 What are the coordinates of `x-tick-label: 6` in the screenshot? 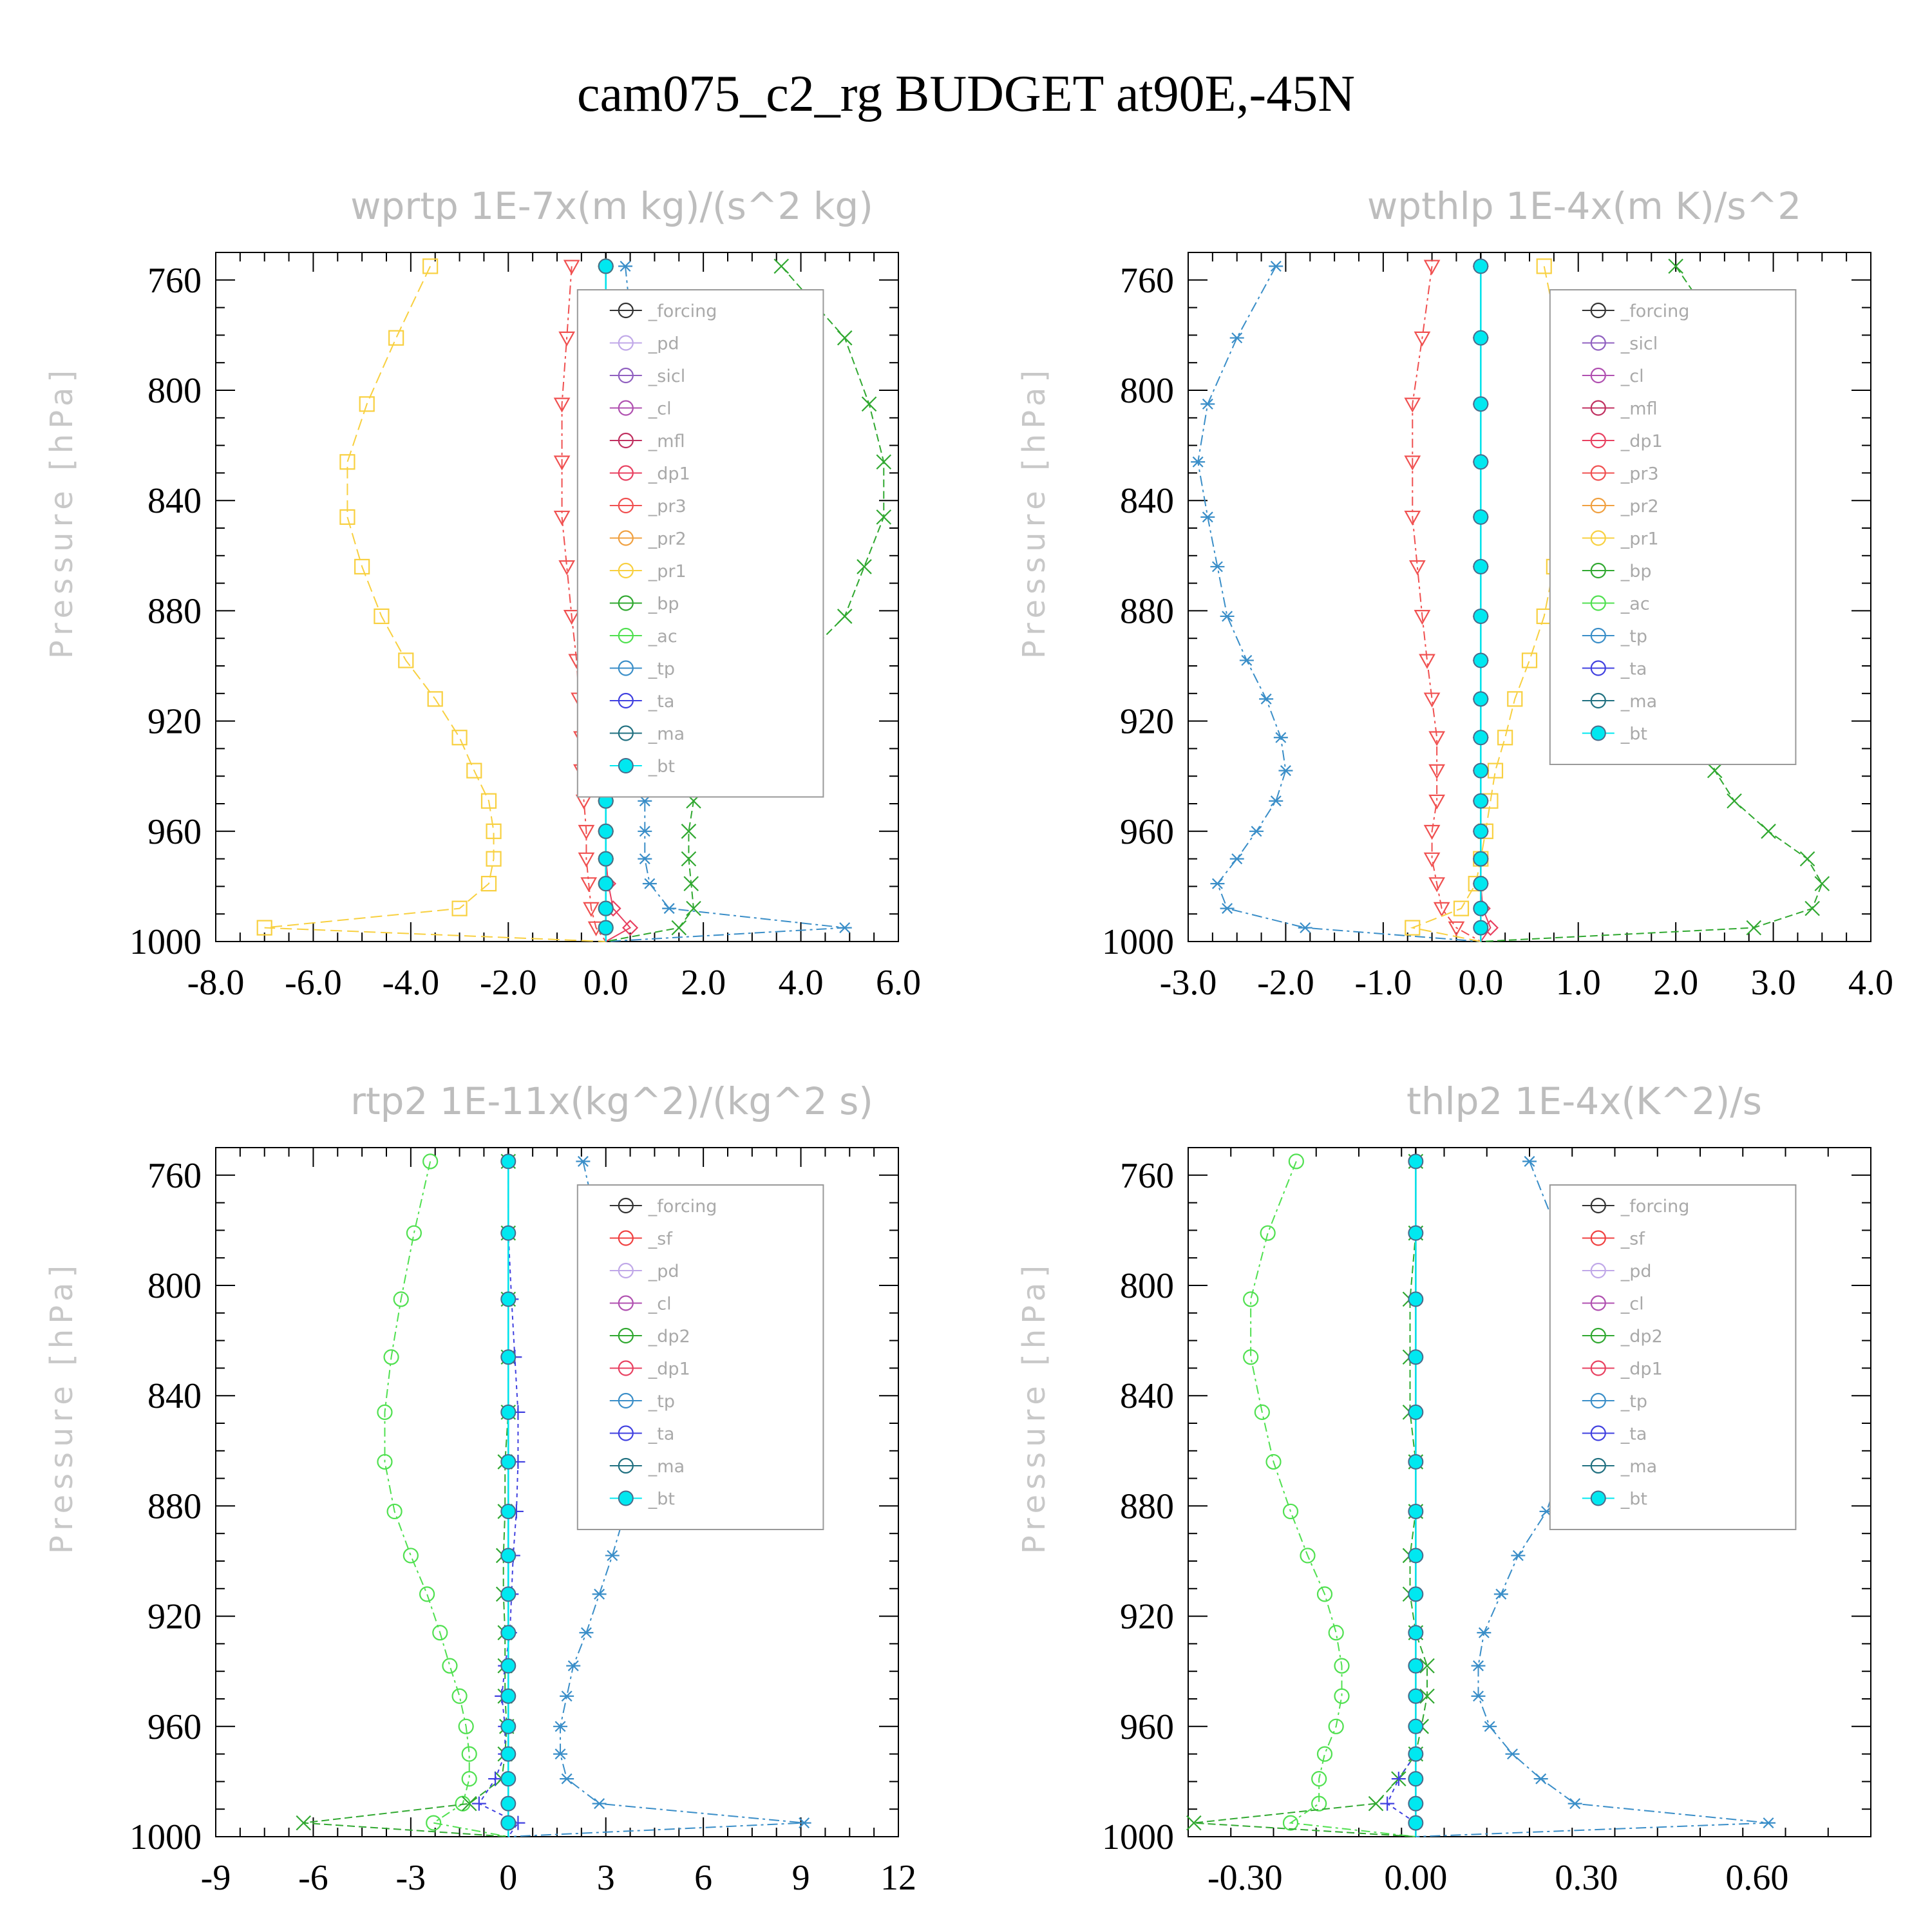 It's located at (703, 1878).